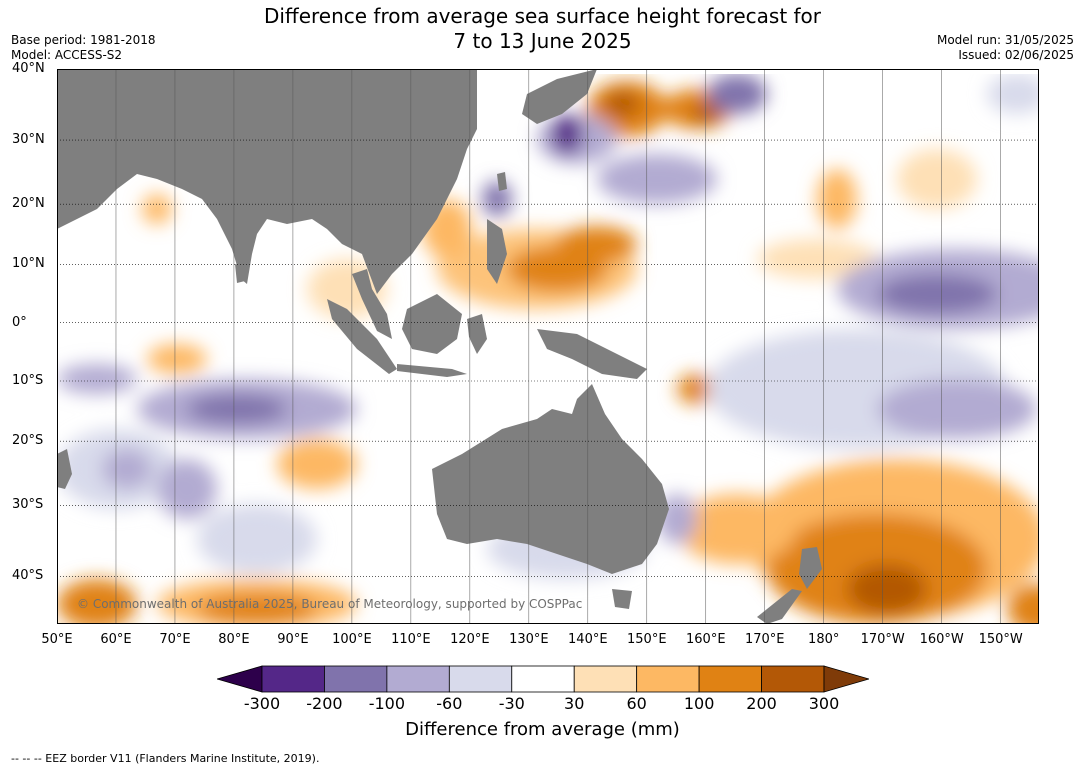 Image resolution: width=1085 pixels, height=770 pixels. Describe the element at coordinates (28, 68) in the screenshot. I see `latitude-label: 40°N` at that location.